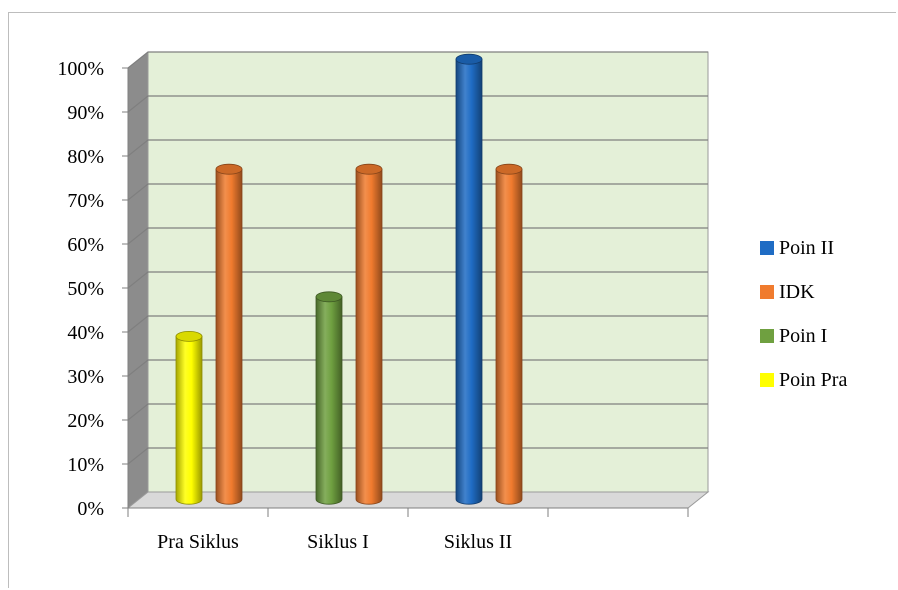 This screenshot has height=590, width=898. Describe the element at coordinates (329, 400) in the screenshot. I see `bar-poin-i` at that location.